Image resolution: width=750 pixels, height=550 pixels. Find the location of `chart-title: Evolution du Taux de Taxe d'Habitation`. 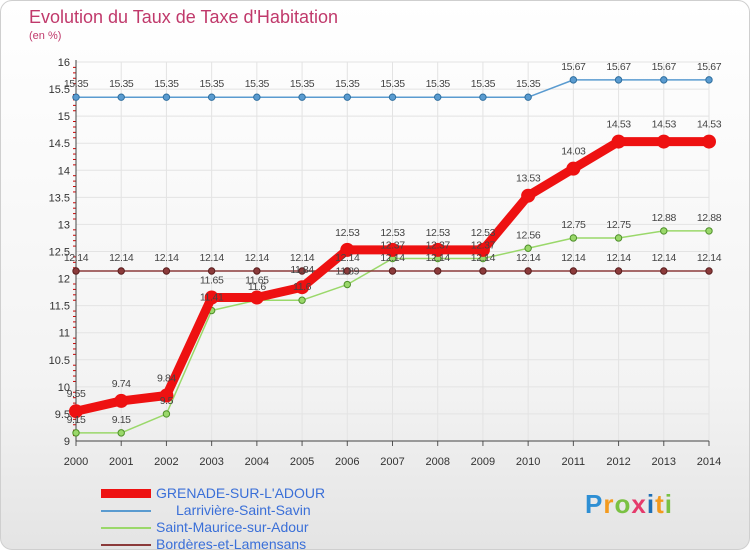

chart-title: Evolution du Taux de Taxe d'Habitation is located at coordinates (183, 17).